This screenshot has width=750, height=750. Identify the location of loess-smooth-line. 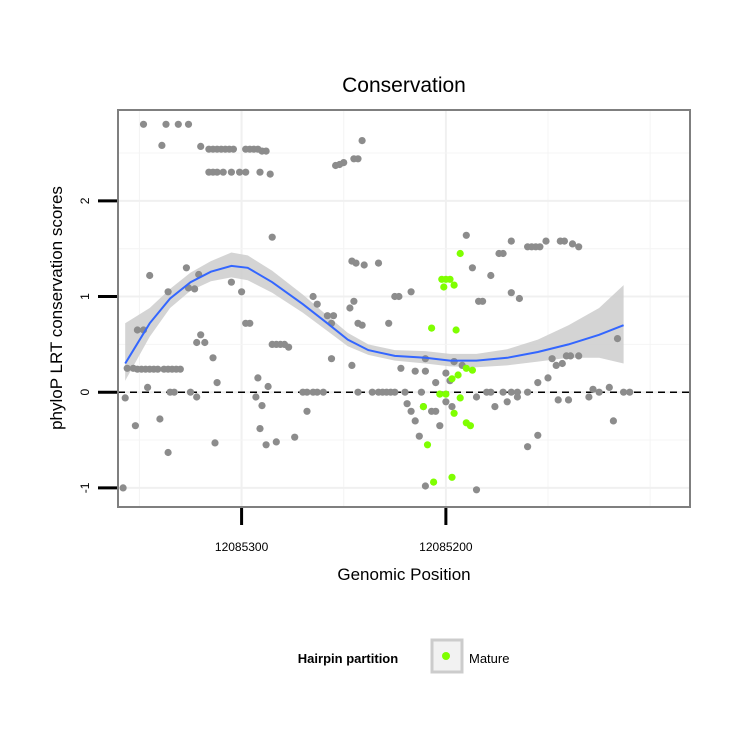
(374, 314).